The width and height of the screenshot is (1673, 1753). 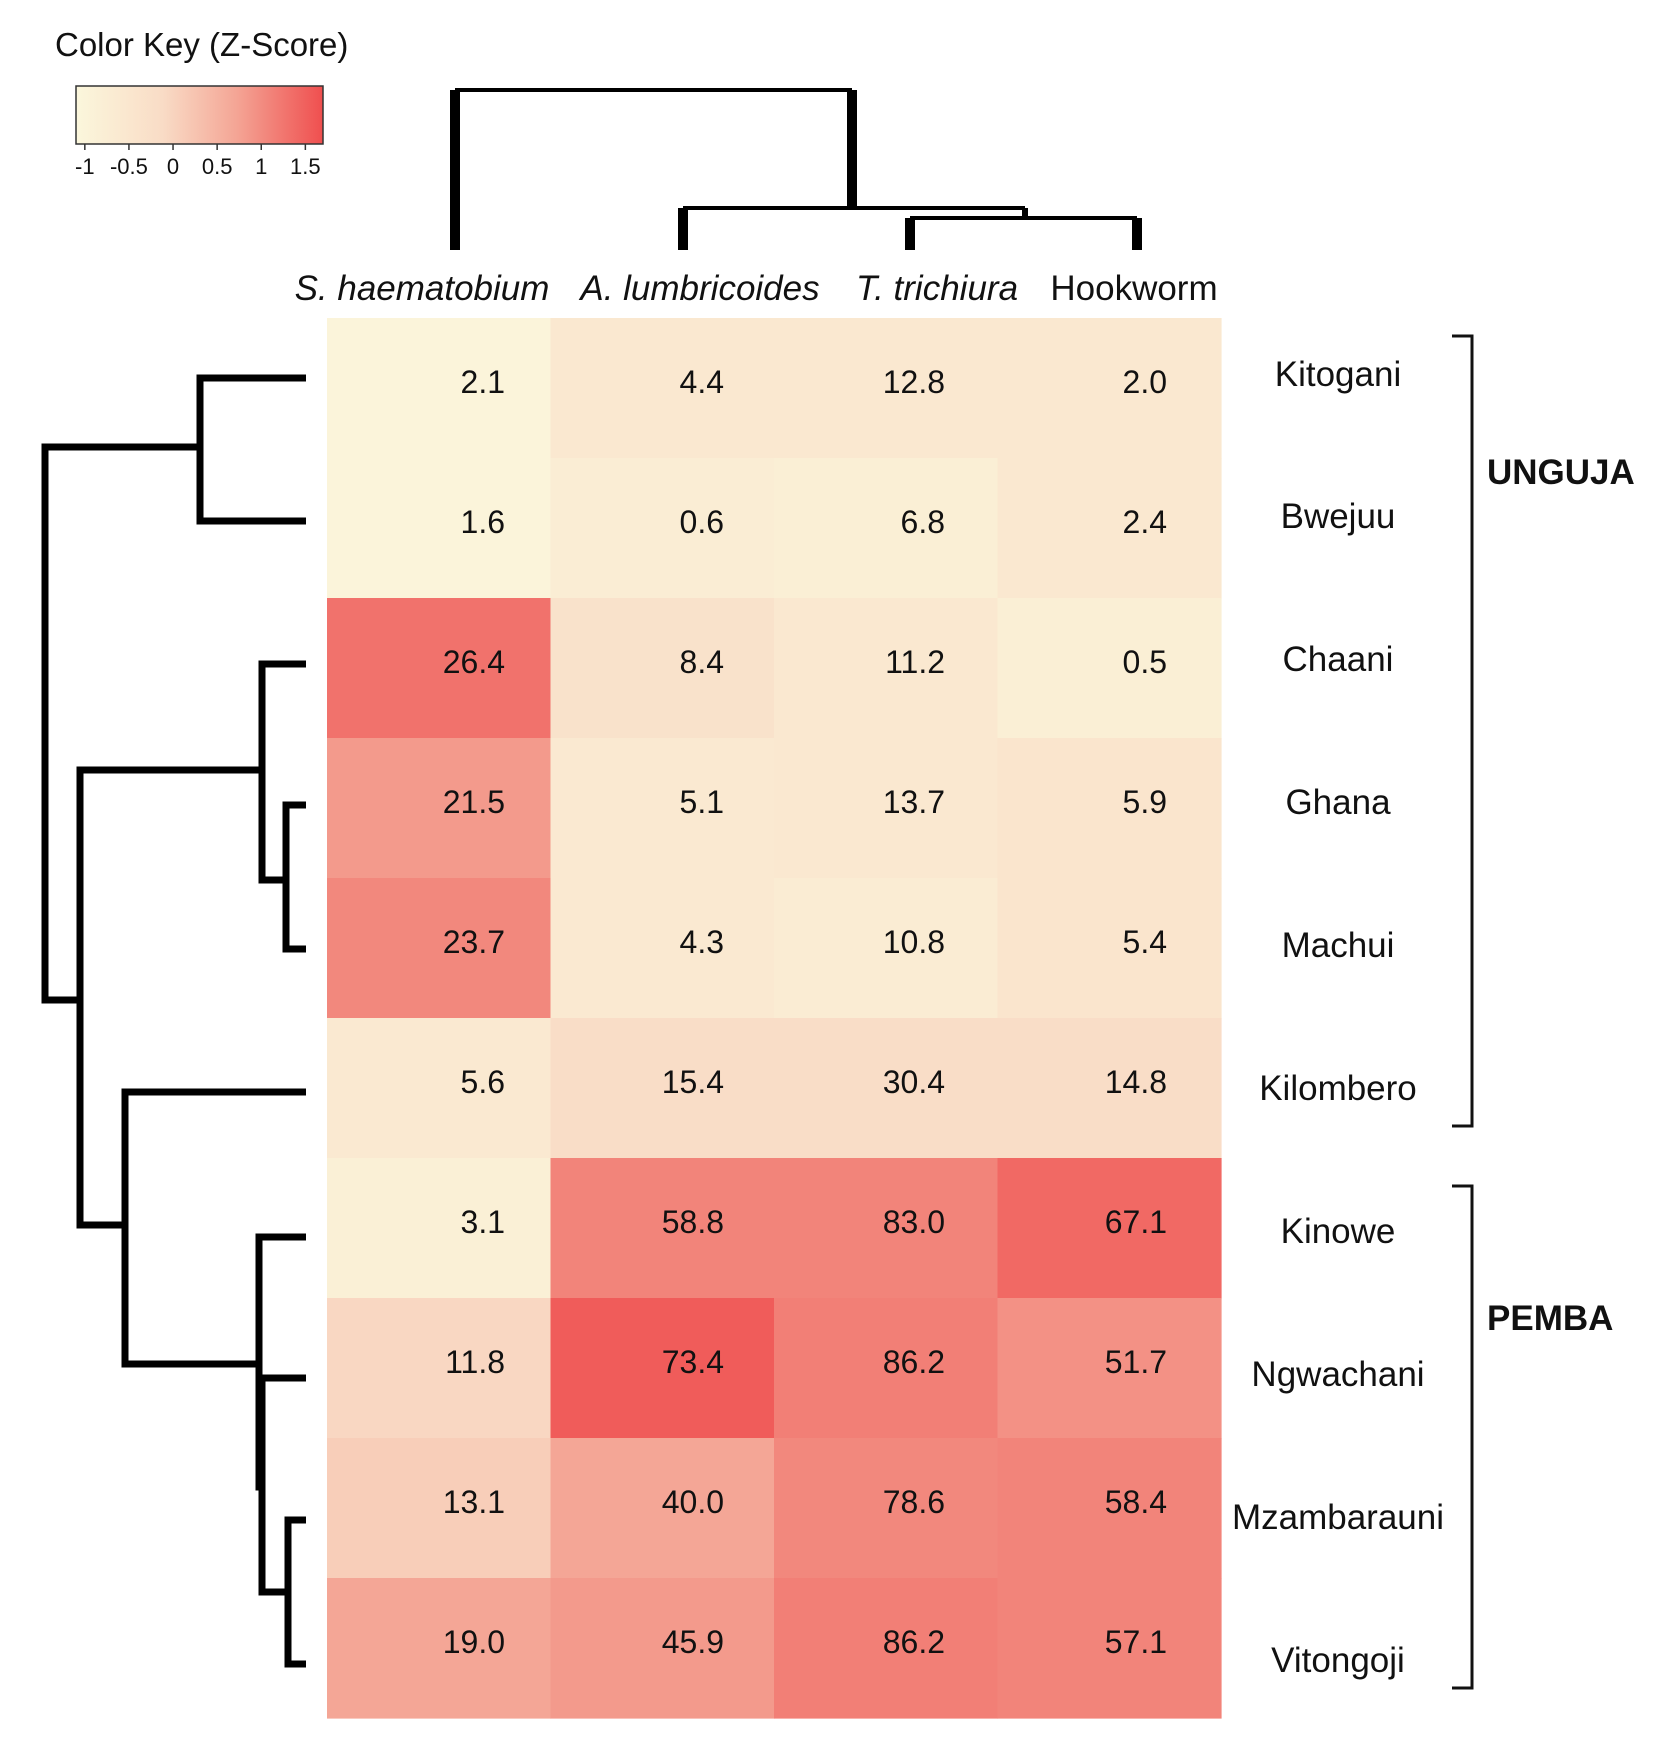 I want to click on heatmap-cell-value: 0.6, so click(x=702, y=522).